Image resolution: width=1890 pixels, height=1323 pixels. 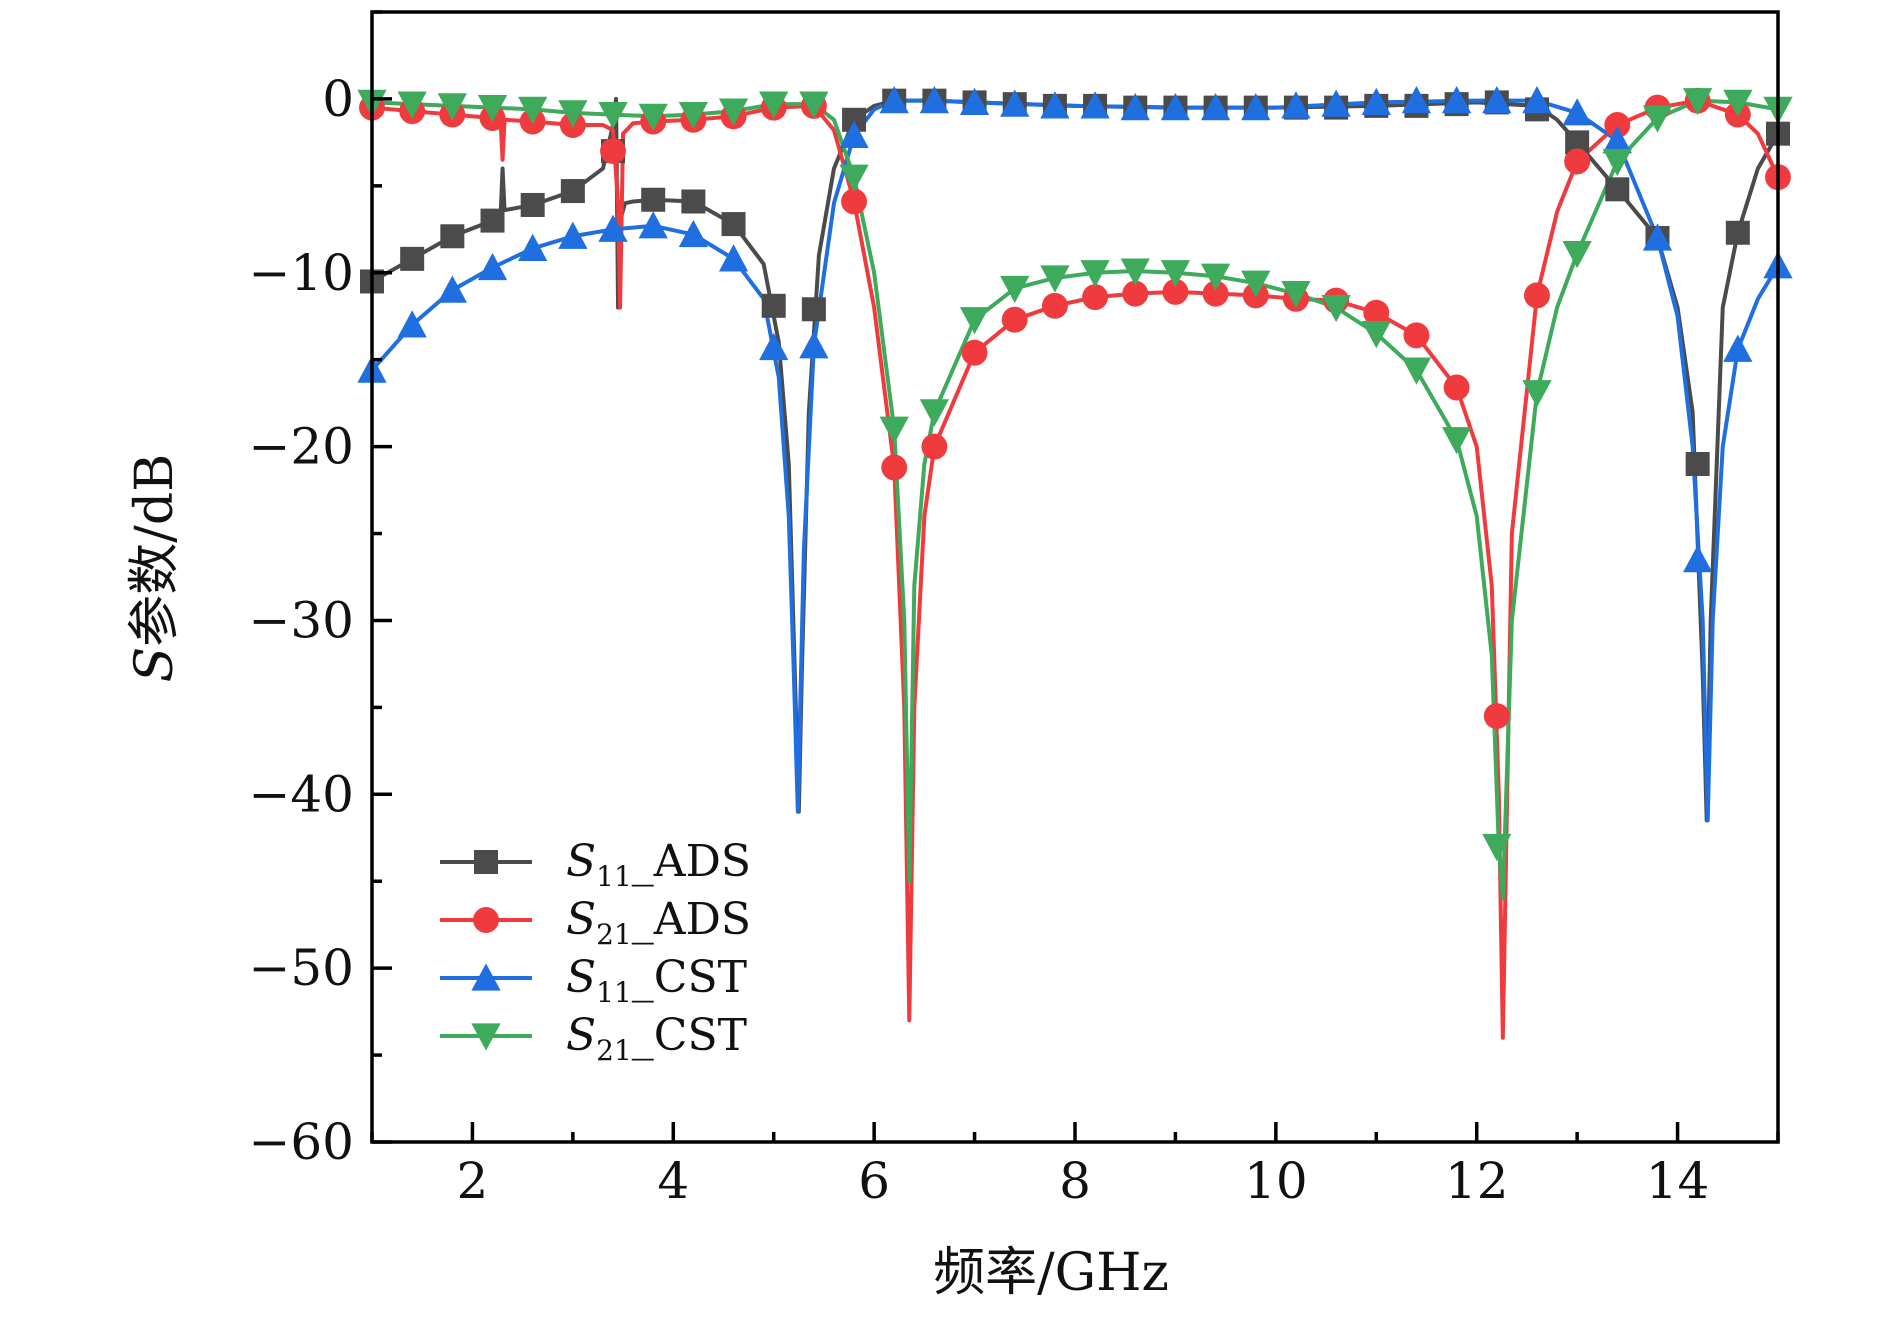 What do you see at coordinates (673, 1181) in the screenshot?
I see `x-tick-label: 4` at bounding box center [673, 1181].